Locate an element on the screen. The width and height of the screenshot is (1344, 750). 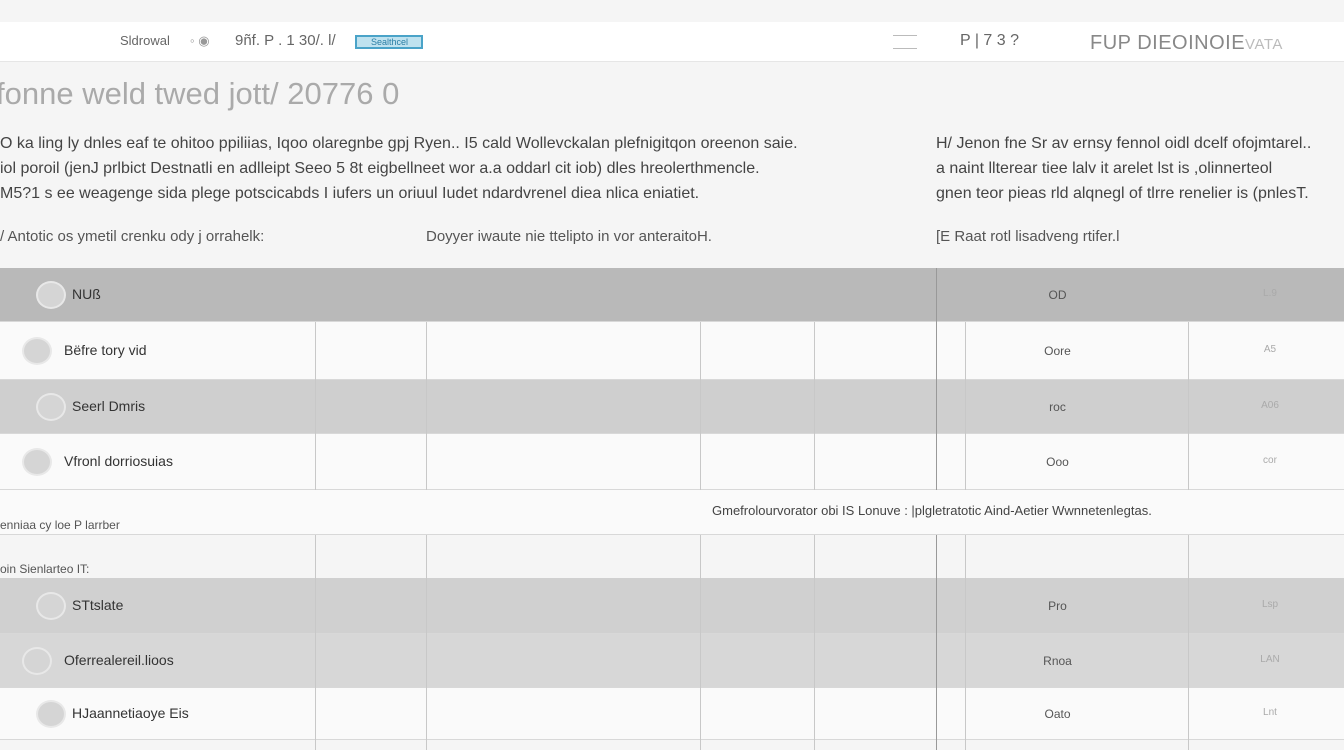
cell-value: Ooo is located at coordinates (1057, 462).